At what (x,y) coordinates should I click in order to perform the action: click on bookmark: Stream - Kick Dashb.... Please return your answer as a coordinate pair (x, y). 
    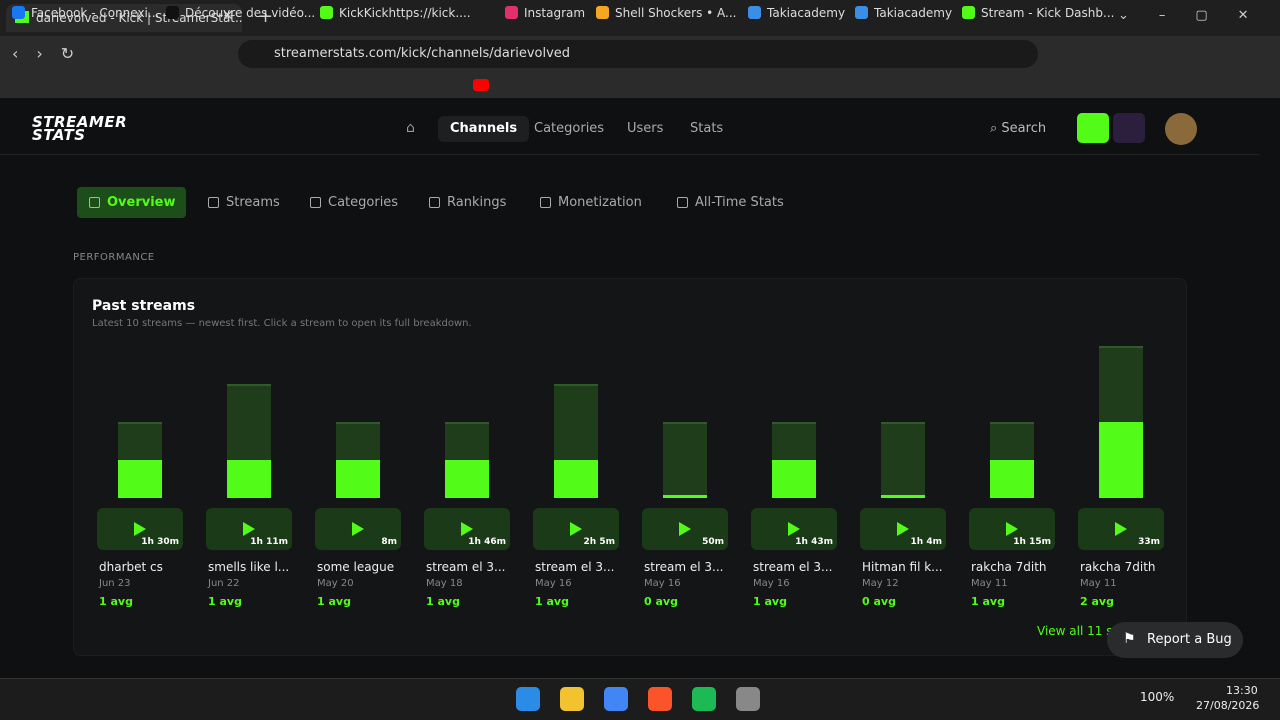
    Looking at the image, I should click on (1038, 13).